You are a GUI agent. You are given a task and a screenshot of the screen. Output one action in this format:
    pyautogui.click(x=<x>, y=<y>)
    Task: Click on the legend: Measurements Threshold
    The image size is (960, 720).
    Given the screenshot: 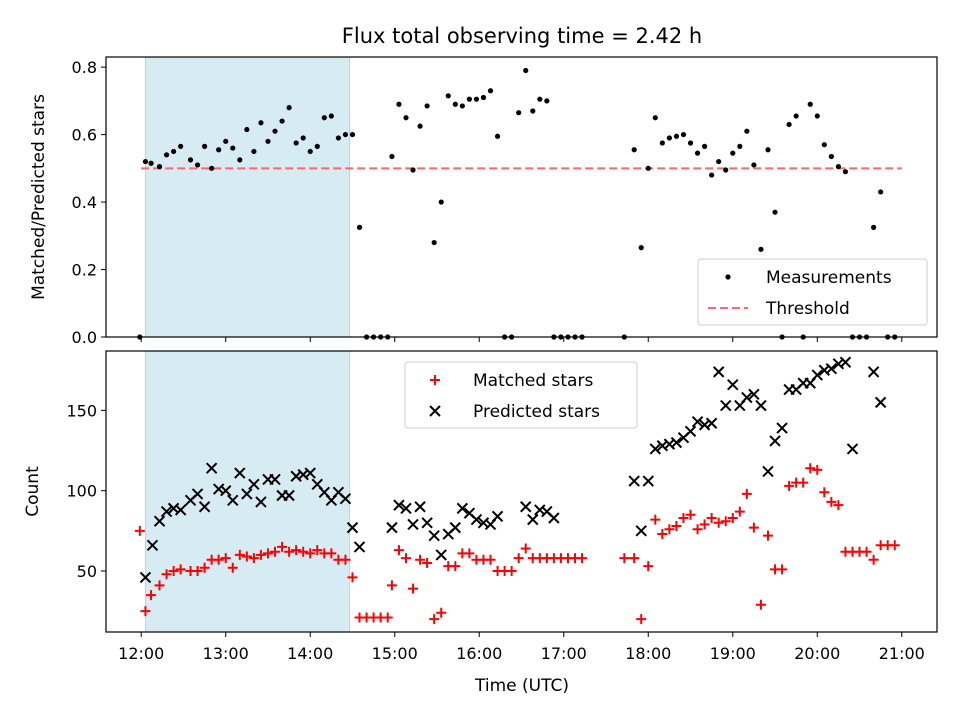 What is the action you would take?
    pyautogui.click(x=812, y=292)
    